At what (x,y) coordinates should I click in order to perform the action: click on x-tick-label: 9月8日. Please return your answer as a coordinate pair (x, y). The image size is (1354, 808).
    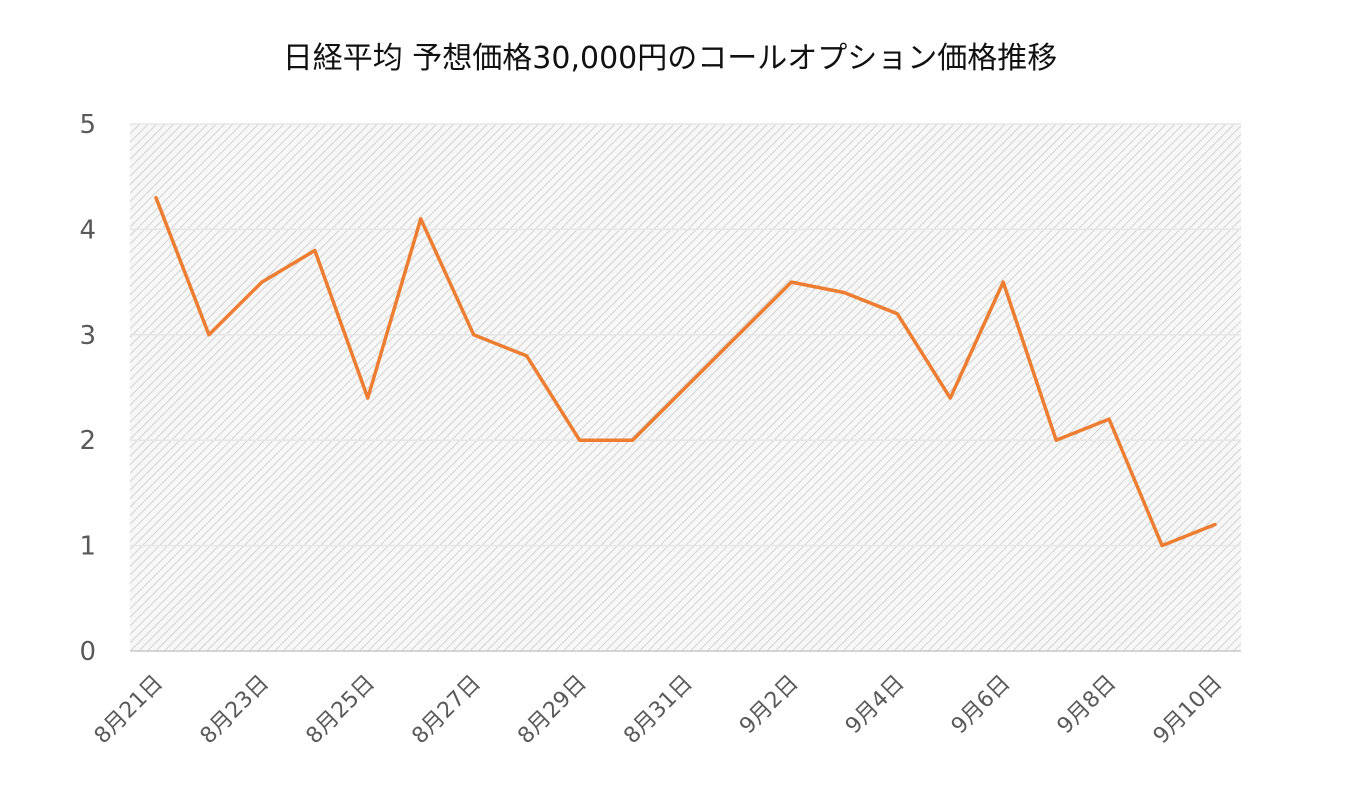
    Looking at the image, I should click on (1087, 705).